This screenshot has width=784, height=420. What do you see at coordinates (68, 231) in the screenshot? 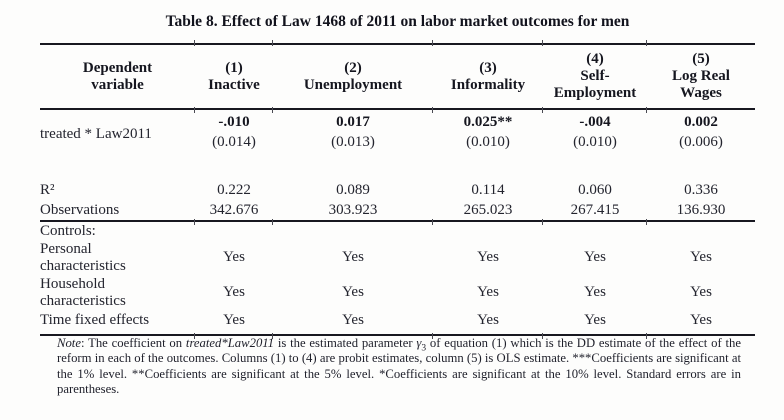
I see `controls-heading: Controls:` at bounding box center [68, 231].